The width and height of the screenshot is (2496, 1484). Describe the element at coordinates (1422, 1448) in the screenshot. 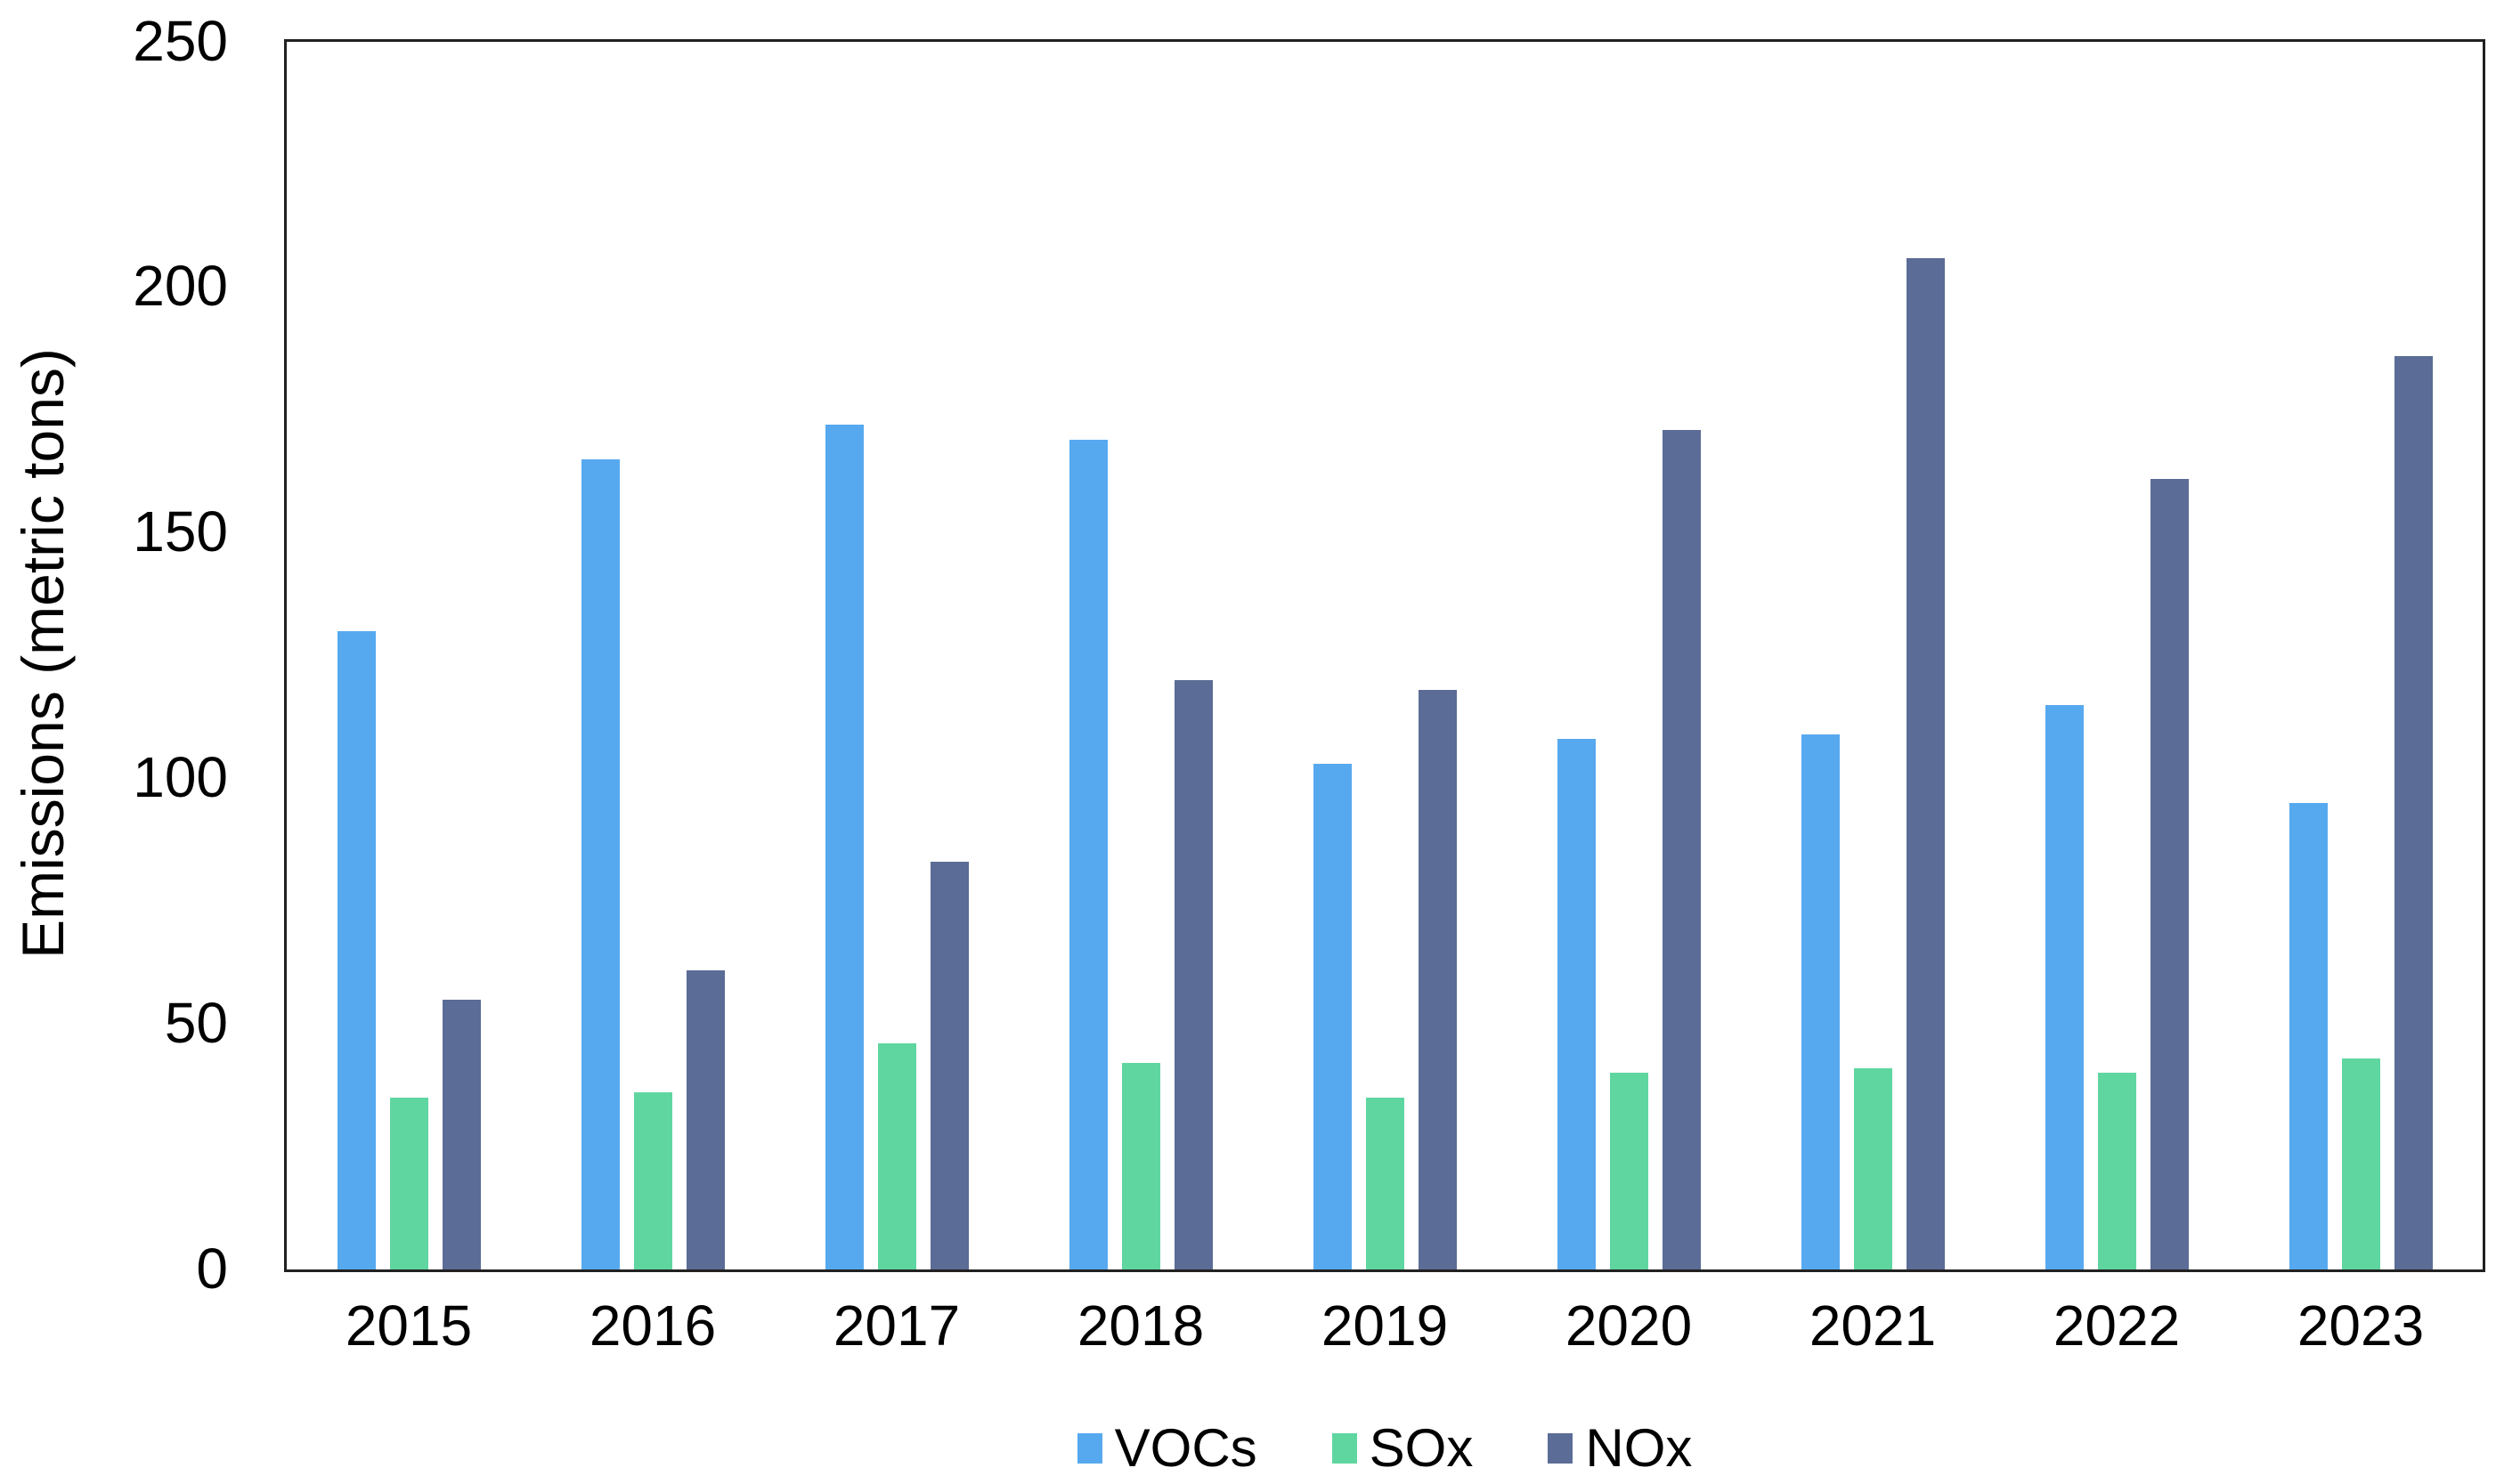

I see `legend-label: SOx` at that location.